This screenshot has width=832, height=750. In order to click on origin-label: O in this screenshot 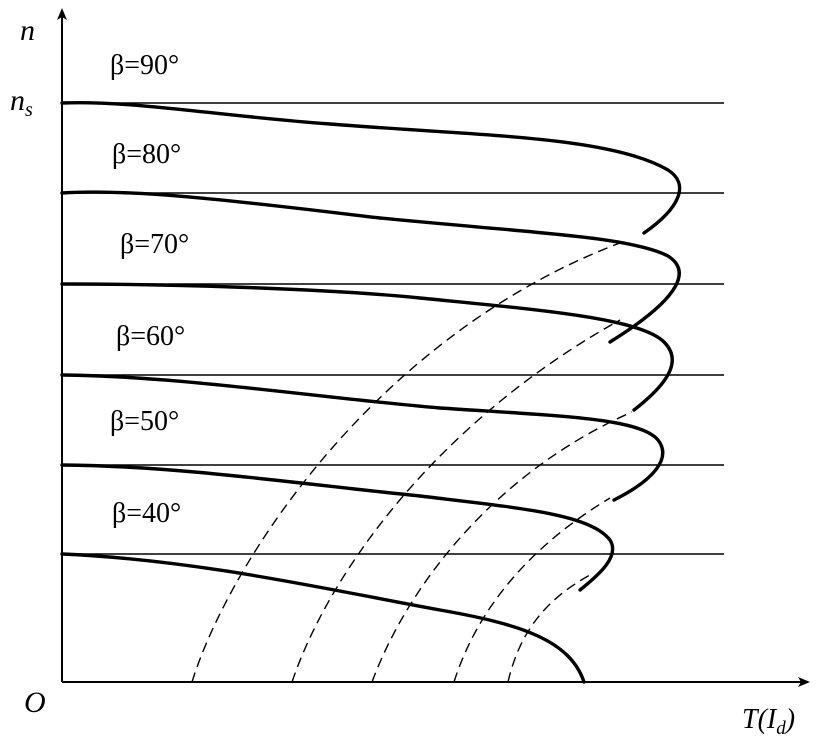, I will do `click(35, 702)`.